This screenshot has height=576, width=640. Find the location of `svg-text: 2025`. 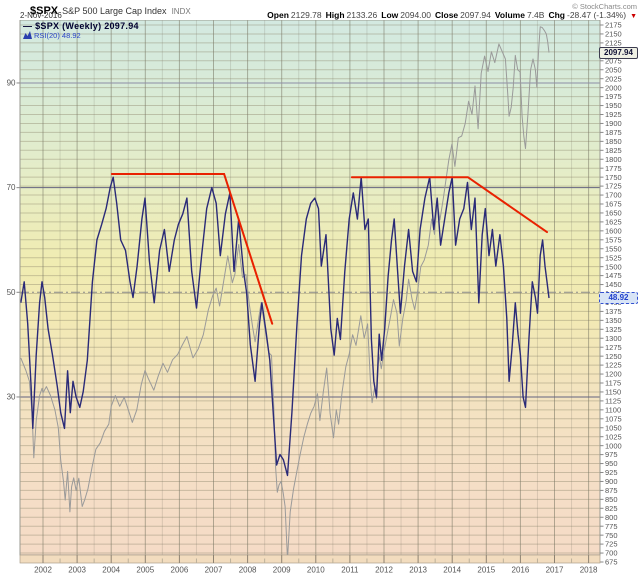

svg-text: 2025 is located at coordinates (613, 78).